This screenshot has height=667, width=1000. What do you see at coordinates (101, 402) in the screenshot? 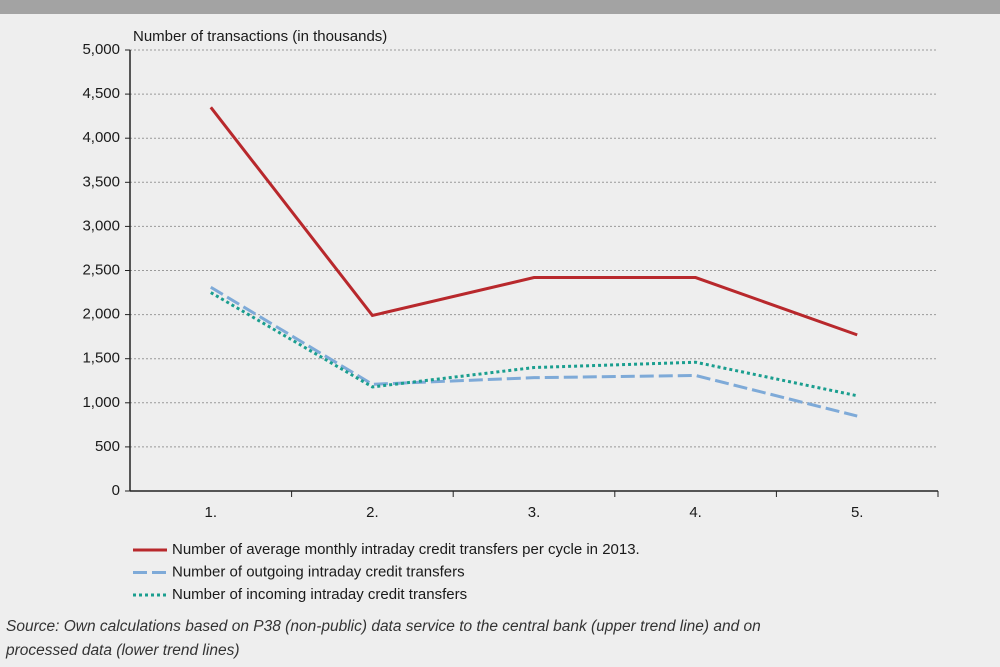
I see `y-tick-label: 1,000` at bounding box center [101, 402].